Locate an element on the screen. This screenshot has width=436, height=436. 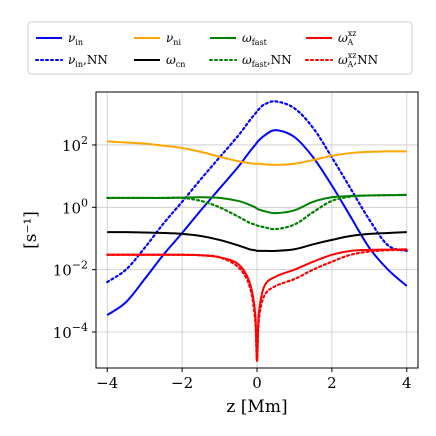
y-axis-label: [s⁻¹] is located at coordinates (31, 230).